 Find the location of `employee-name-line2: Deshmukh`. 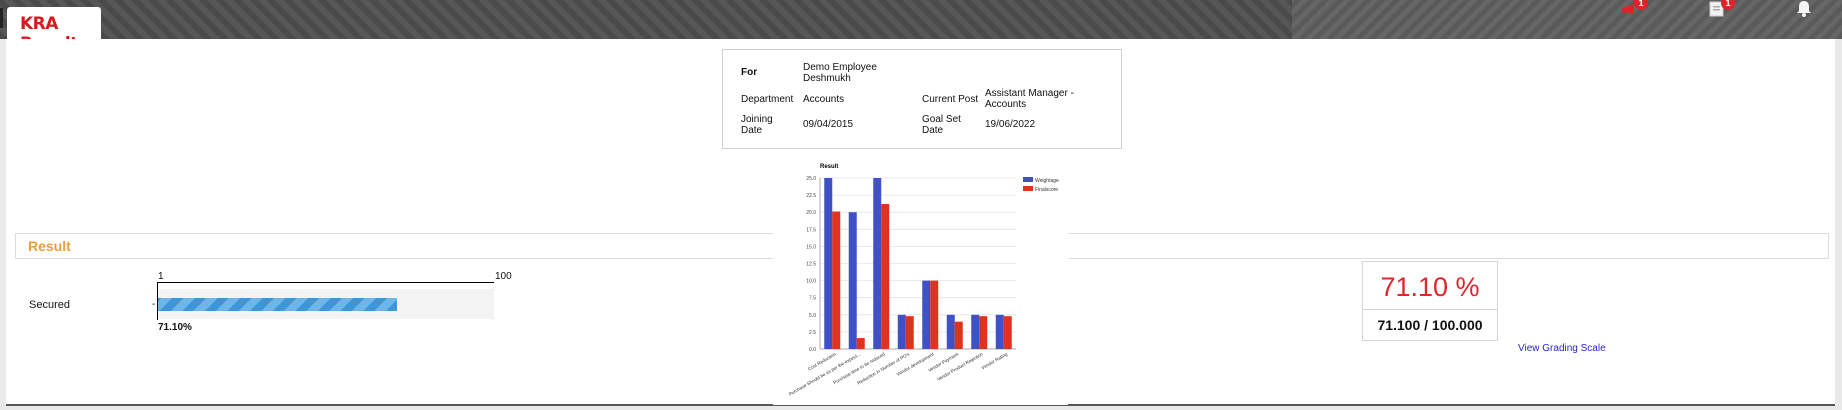

employee-name-line2: Deshmukh is located at coordinates (827, 78).